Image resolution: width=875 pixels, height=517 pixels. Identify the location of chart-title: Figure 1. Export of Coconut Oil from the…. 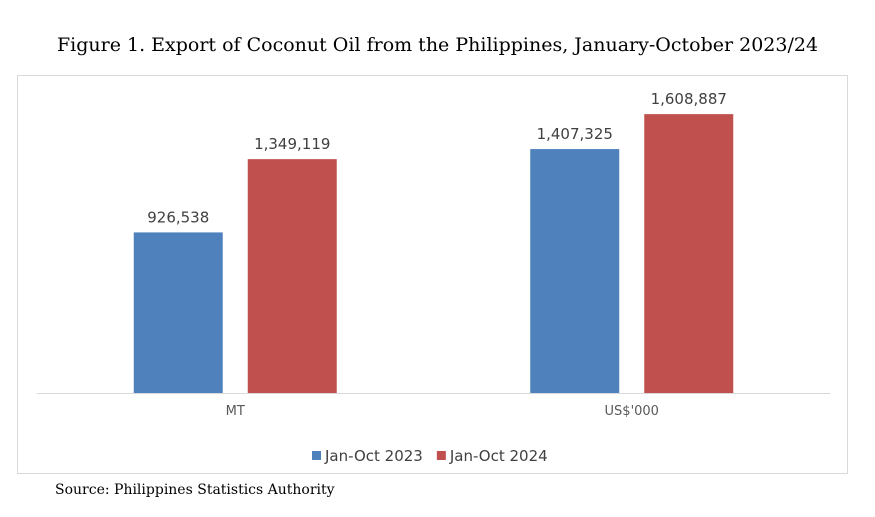
(437, 45).